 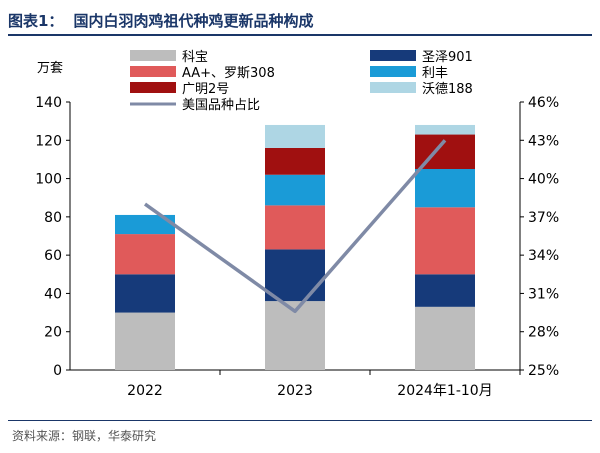 I want to click on y-tick-label: 40, so click(x=53, y=294).